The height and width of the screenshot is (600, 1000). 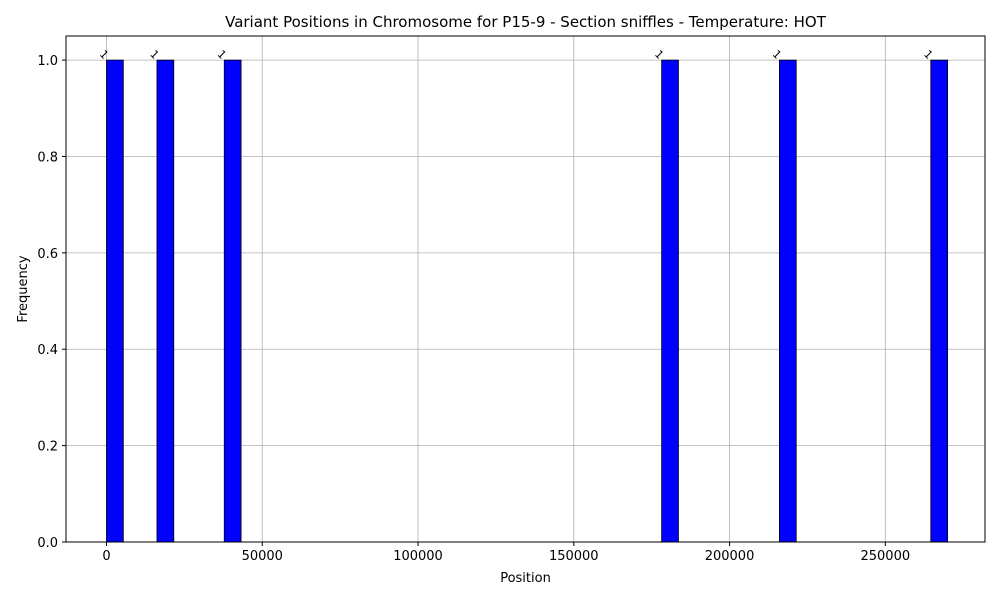 I want to click on x-tick-label: 50000, so click(x=262, y=556).